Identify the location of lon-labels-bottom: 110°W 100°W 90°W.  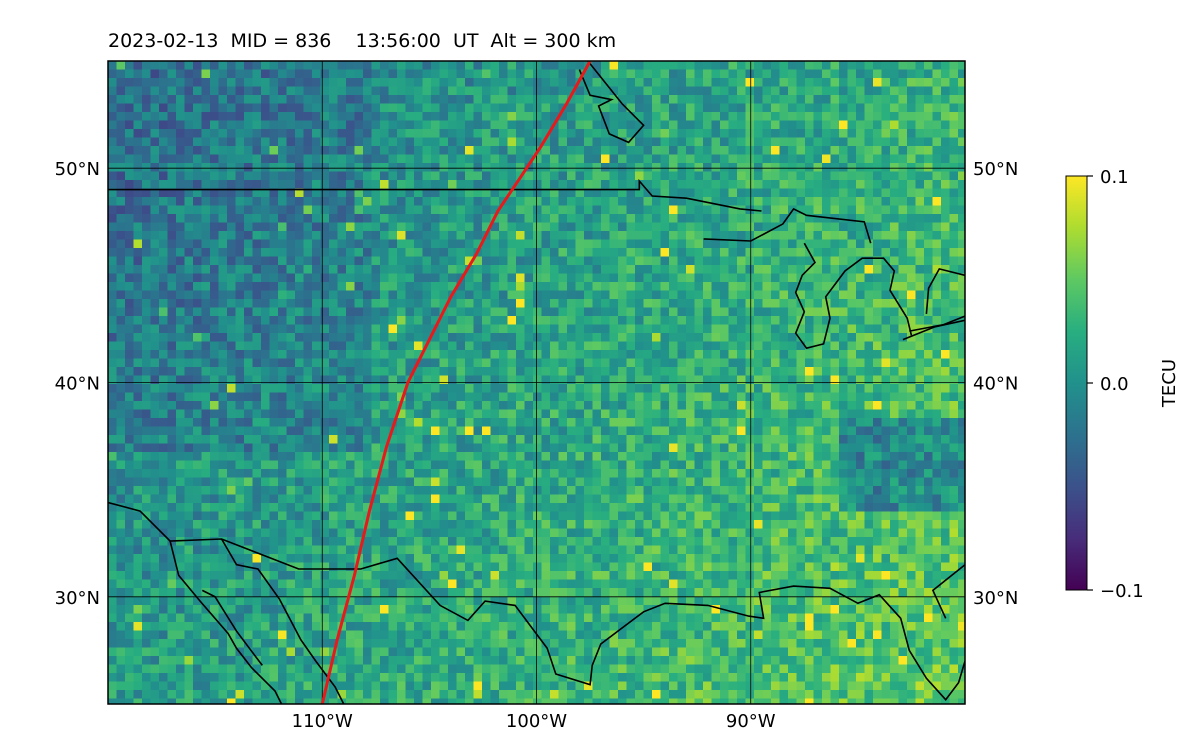
(534, 721).